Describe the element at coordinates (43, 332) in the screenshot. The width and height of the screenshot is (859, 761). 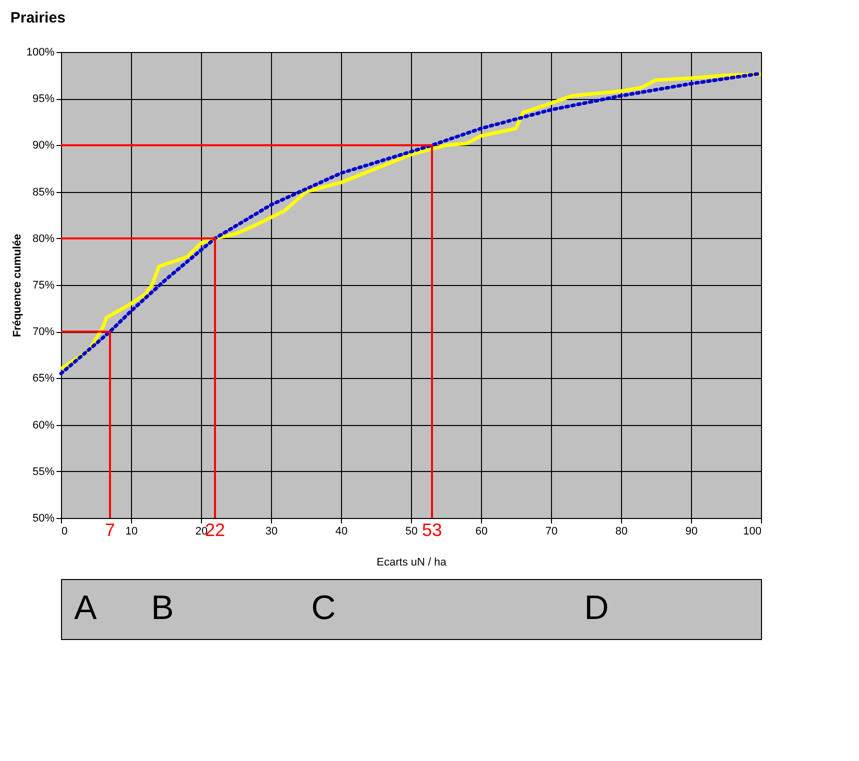
I see `y-tick-label: 70%` at that location.